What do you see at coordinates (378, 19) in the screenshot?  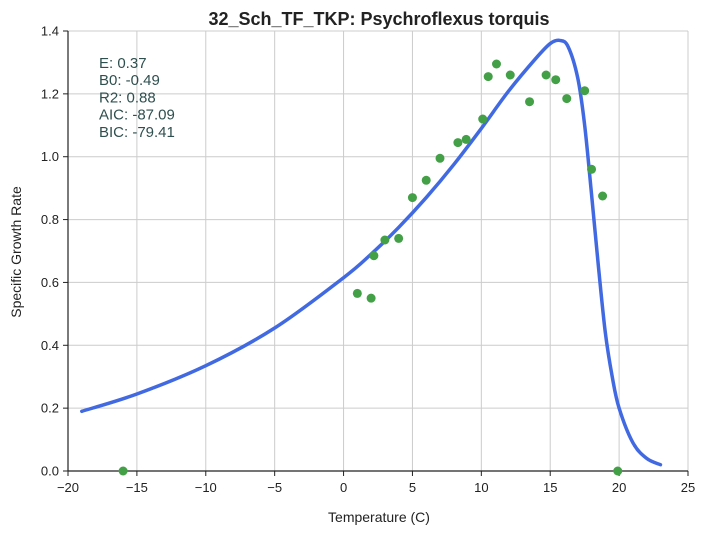 I see `chart-title: 32_Sch_TF_TKP: Psychroflexus torquis` at bounding box center [378, 19].